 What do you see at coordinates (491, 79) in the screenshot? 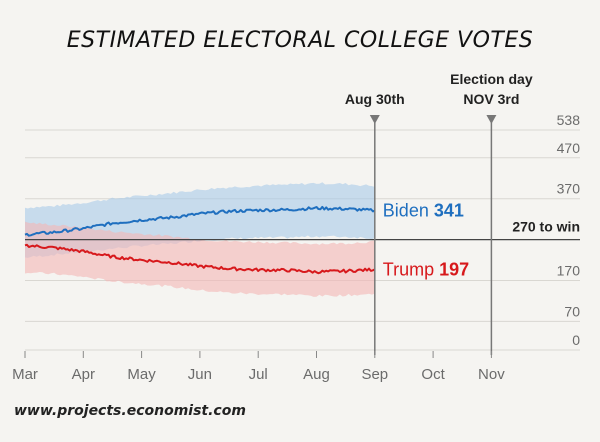
I see `marker-label: Election day` at bounding box center [491, 79].